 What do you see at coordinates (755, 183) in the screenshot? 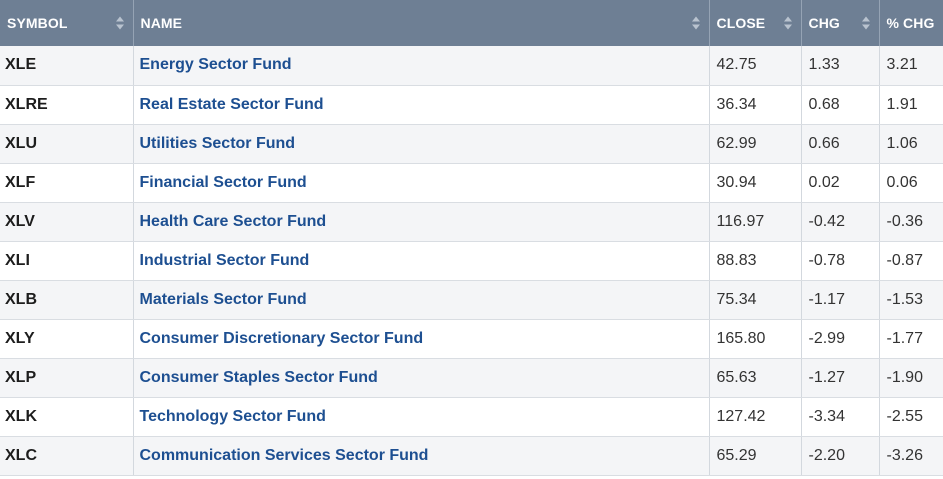
I see `close-cell: 30.94` at bounding box center [755, 183].